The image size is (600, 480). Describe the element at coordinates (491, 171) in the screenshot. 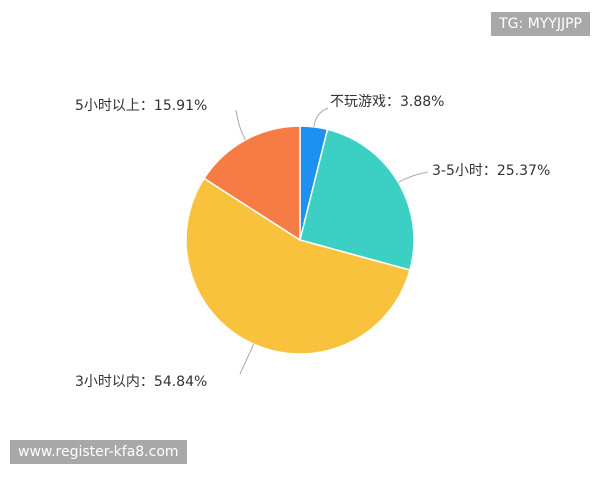

I see `label-3-5-hours: 3-5小时：25.37%` at that location.